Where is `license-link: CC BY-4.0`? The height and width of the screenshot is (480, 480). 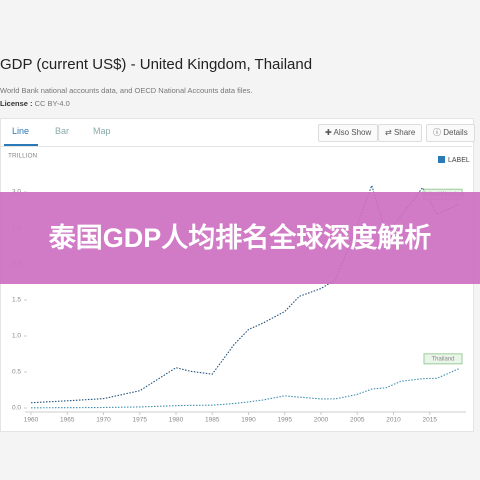
license-link: CC BY-4.0 is located at coordinates (52, 103).